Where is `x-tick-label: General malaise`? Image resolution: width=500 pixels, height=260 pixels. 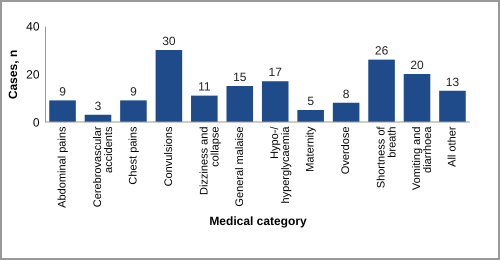 x-tick-label: General malaise is located at coordinates (240, 166).